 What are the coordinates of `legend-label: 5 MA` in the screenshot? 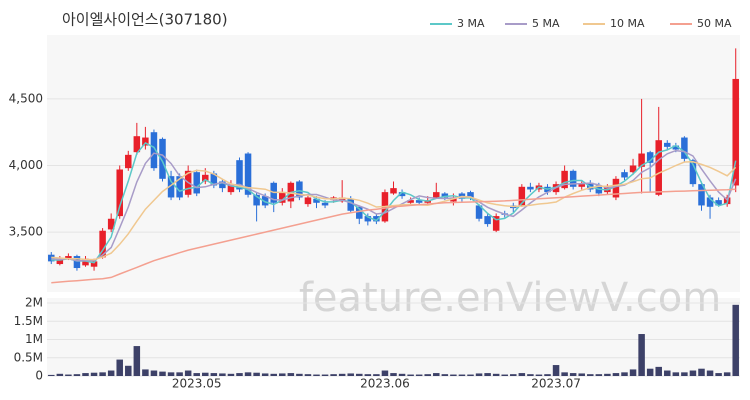 It's located at (546, 23).